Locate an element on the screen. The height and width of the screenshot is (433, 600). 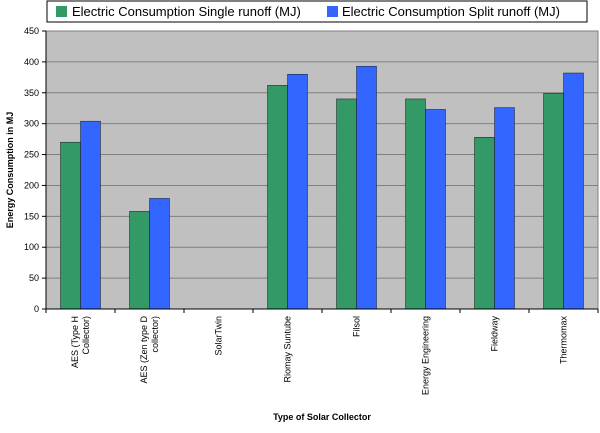
x-tick-label: Thermomax is located at coordinates (564, 340).